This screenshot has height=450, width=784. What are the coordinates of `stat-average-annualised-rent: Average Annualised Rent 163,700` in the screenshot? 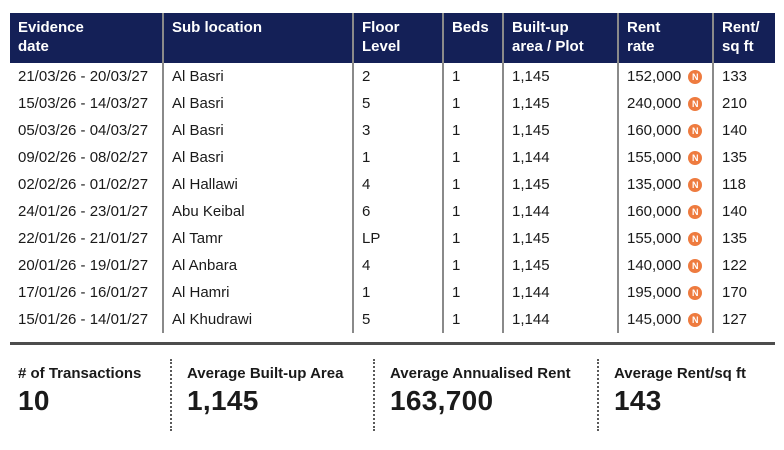 It's located at (485, 395).